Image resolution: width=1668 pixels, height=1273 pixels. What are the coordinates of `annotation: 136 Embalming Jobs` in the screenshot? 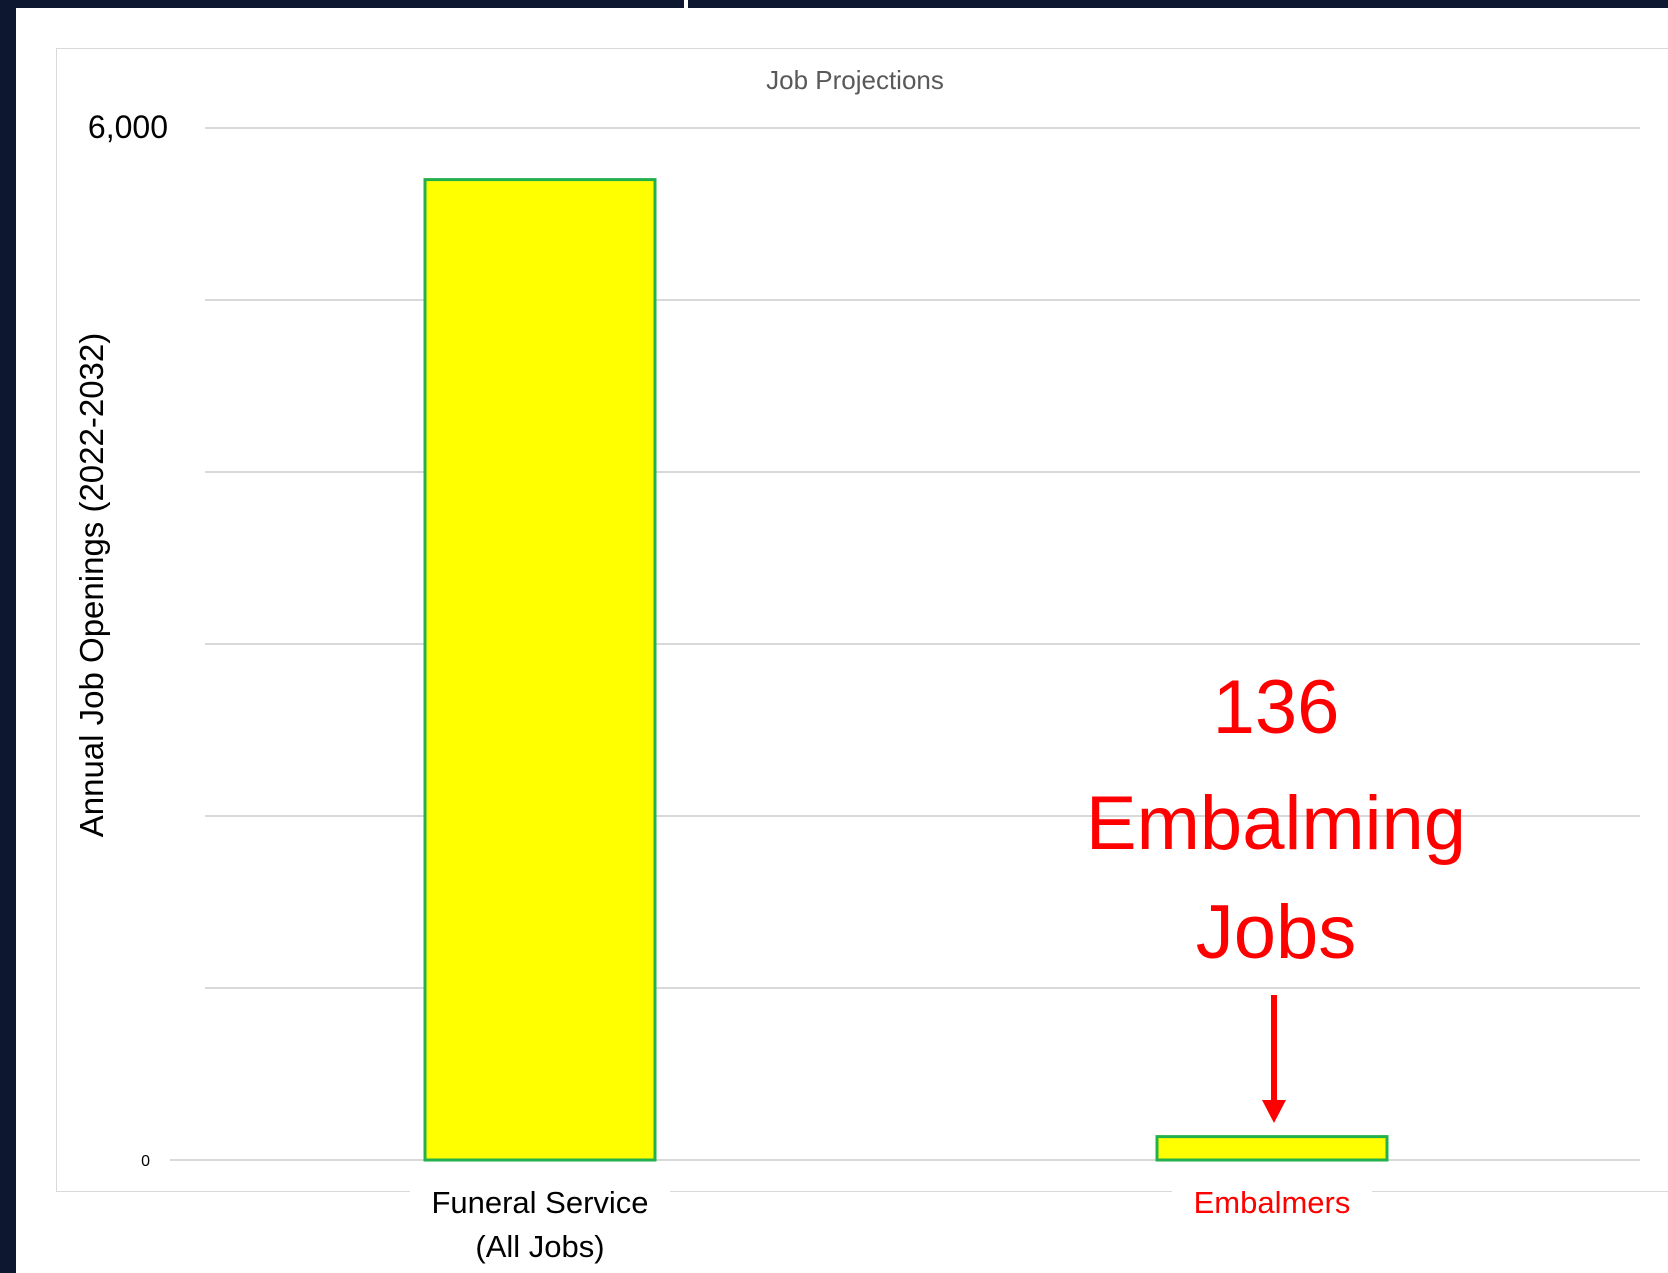 It's located at (1276, 894).